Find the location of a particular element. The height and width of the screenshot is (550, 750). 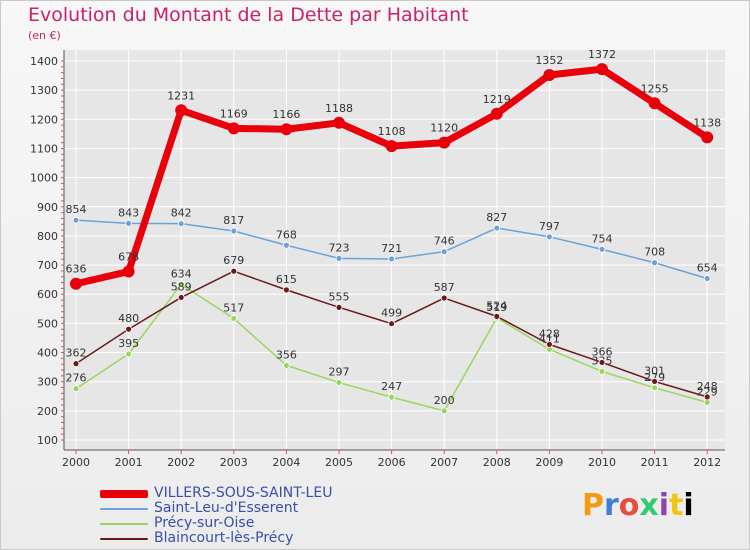

data-label: 721 is located at coordinates (391, 248).